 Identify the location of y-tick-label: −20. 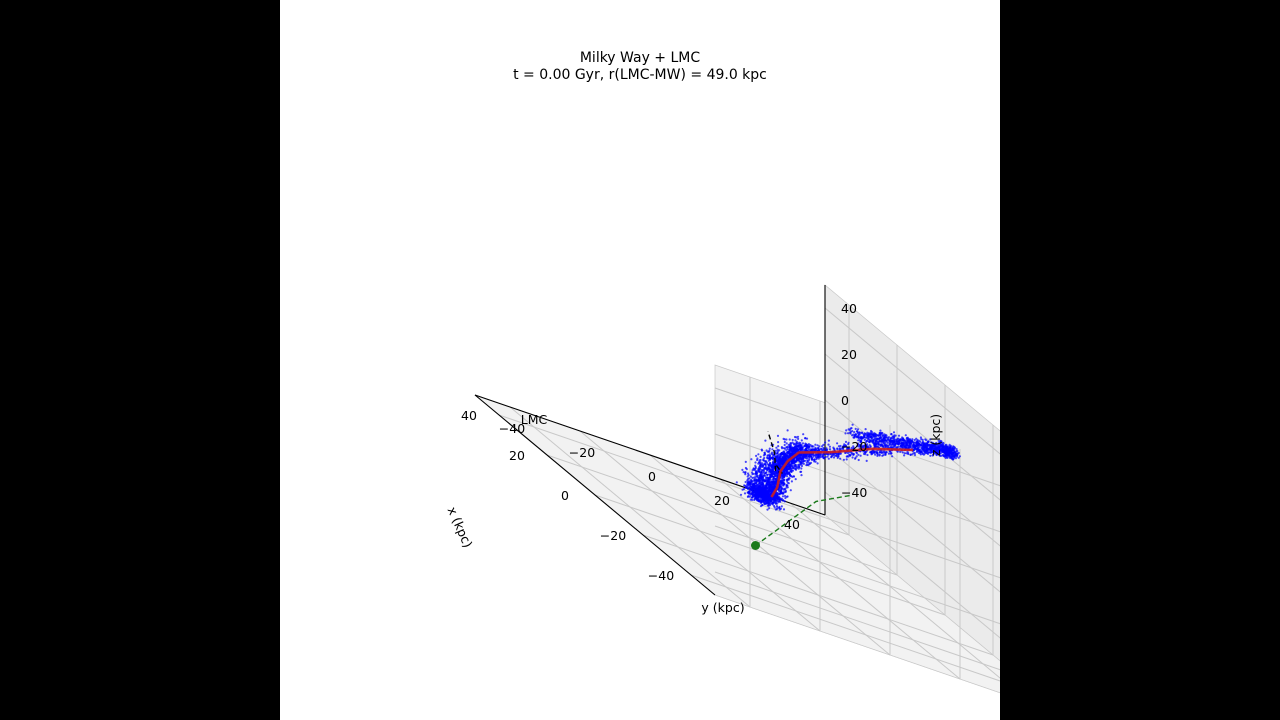
(582, 452).